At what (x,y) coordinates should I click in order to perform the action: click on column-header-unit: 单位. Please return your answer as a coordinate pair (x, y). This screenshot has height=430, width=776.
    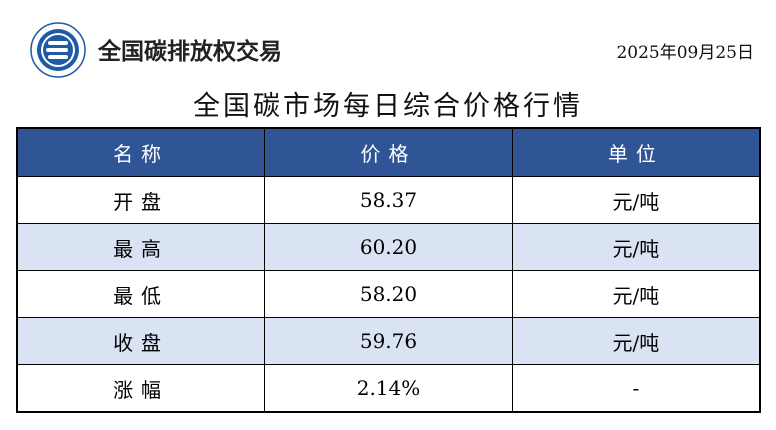
    Looking at the image, I should click on (636, 152).